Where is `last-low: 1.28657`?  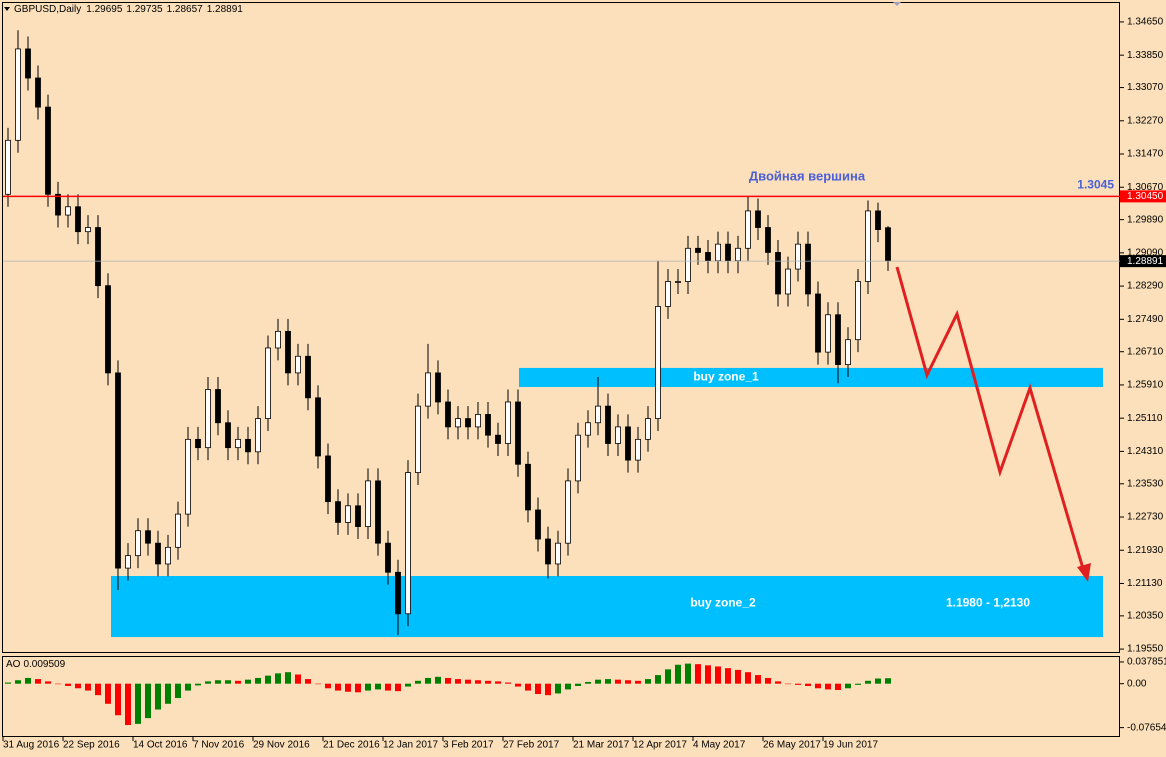
last-low: 1.28657 is located at coordinates (185, 9).